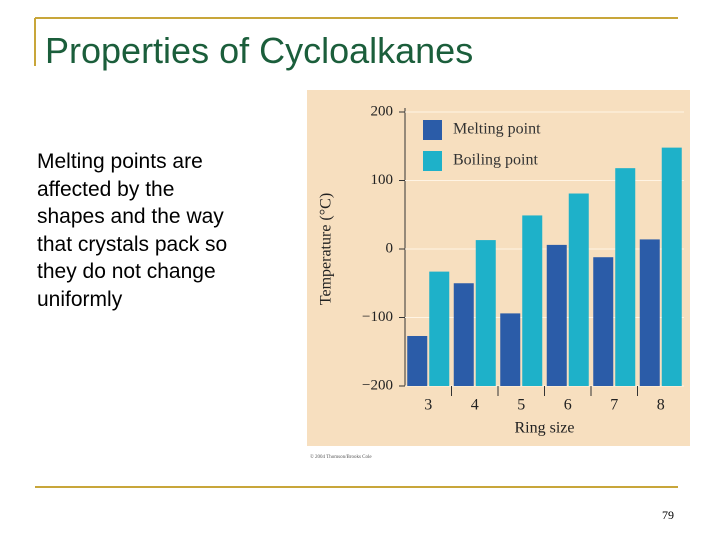 The image size is (720, 540). What do you see at coordinates (382, 111) in the screenshot?
I see `y-tick-label: 200` at bounding box center [382, 111].